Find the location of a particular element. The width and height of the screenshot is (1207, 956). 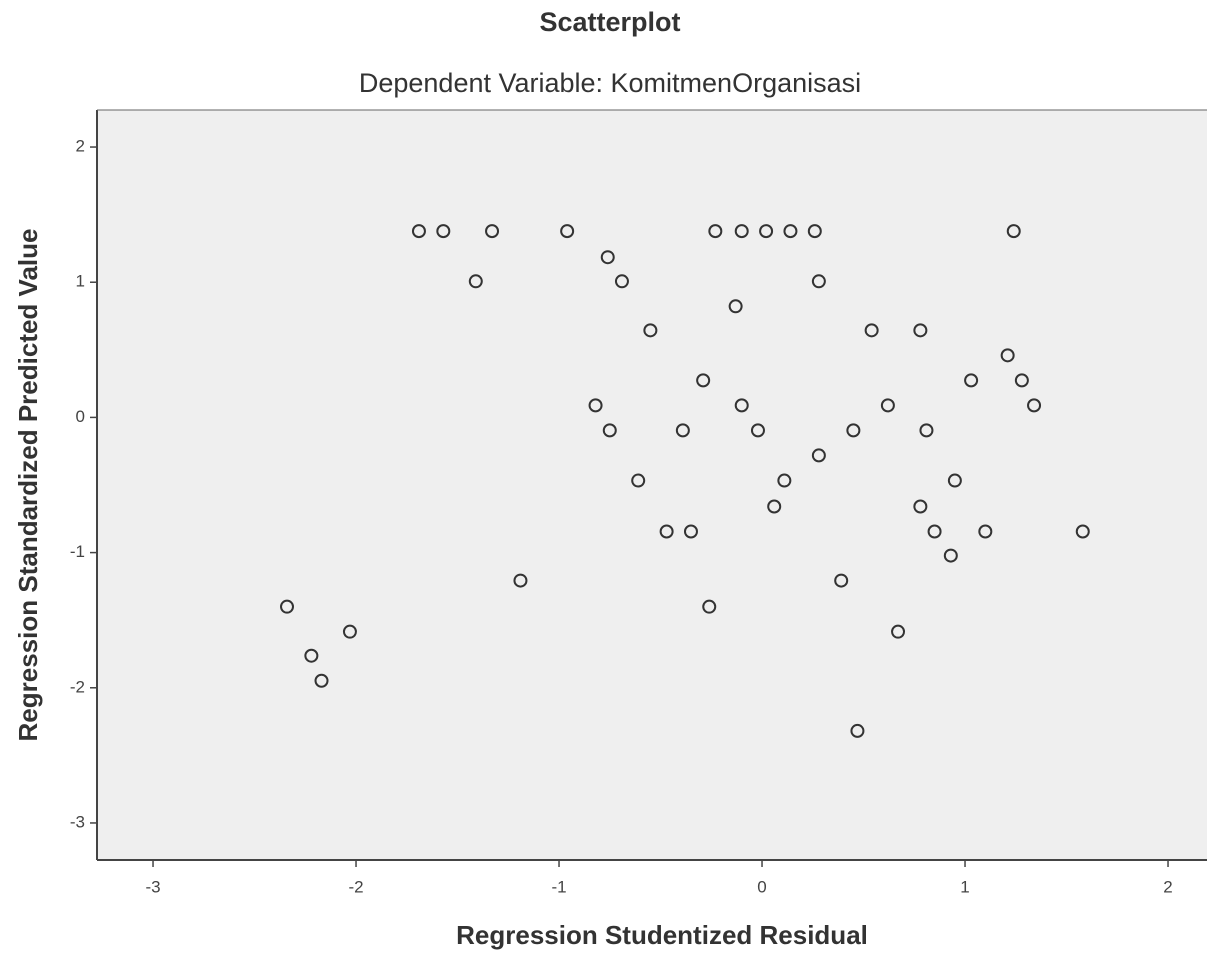

x-tick-label: 1 is located at coordinates (964, 886).